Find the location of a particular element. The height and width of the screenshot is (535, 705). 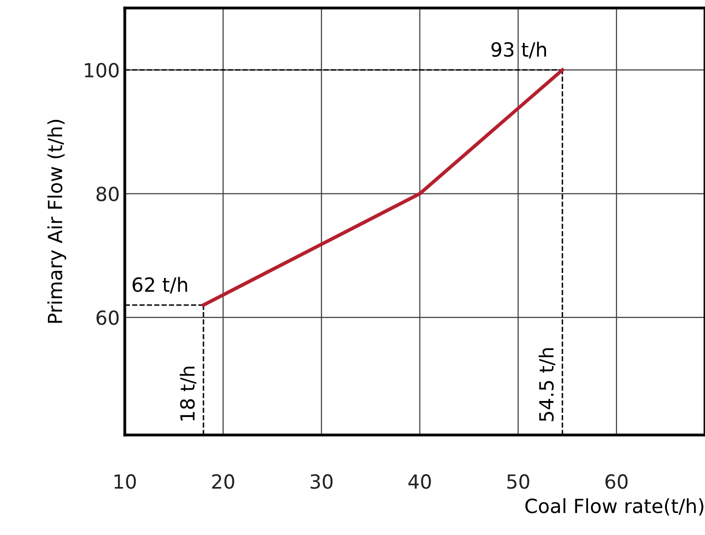

ref-line-label: 18 t/h is located at coordinates (188, 393).